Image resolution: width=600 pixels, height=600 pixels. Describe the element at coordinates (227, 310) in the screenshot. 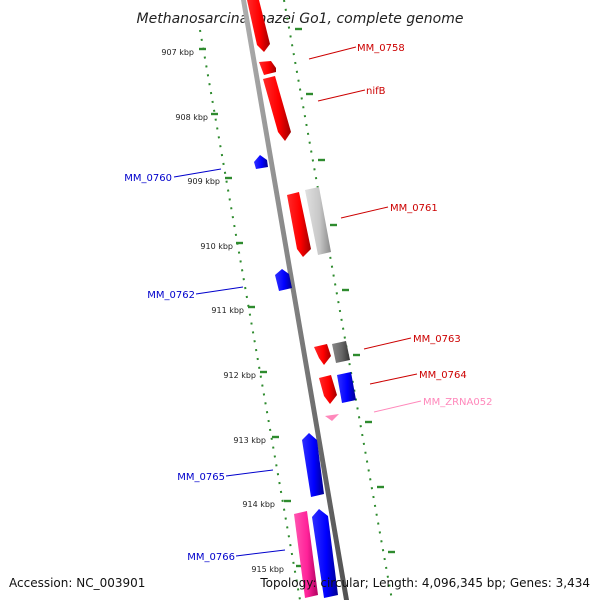

I see `tick-label-911: 911 kbp` at that location.